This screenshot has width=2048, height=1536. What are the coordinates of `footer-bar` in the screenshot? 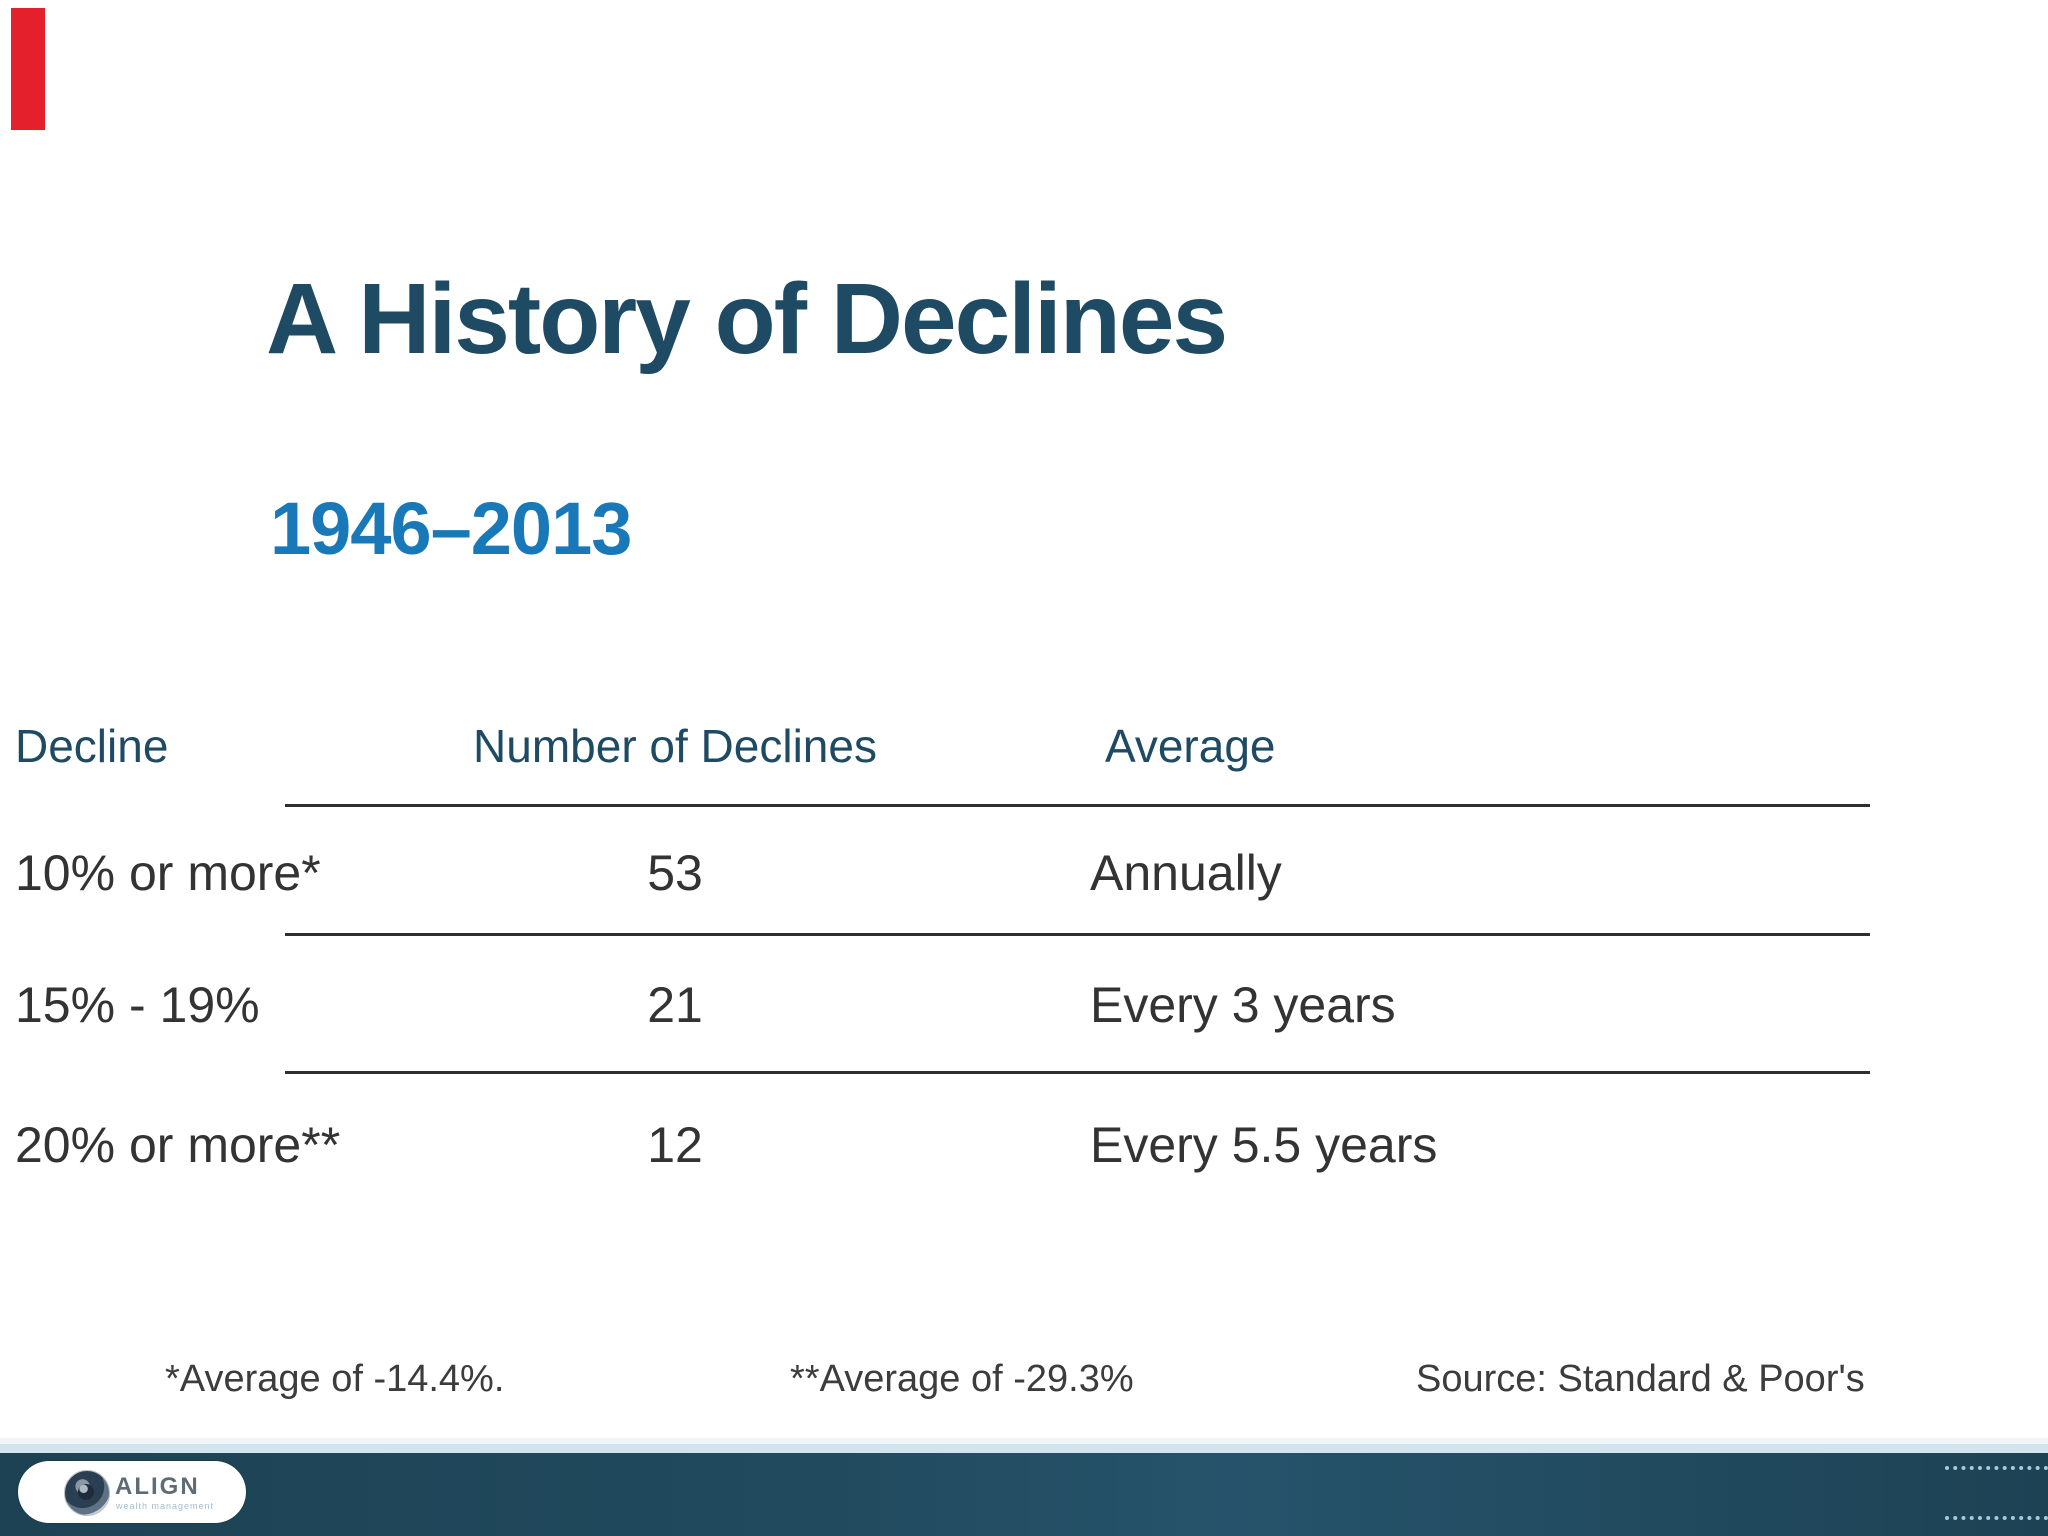 It's located at (1024, 1494).